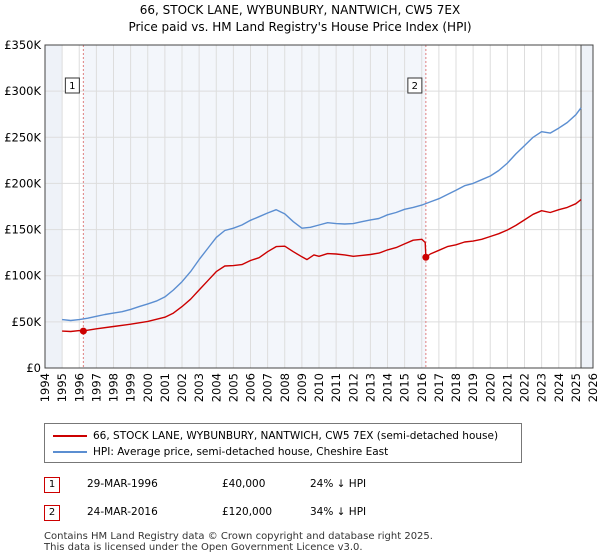 The image size is (600, 560). I want to click on sale-price: £40,000, so click(244, 484).